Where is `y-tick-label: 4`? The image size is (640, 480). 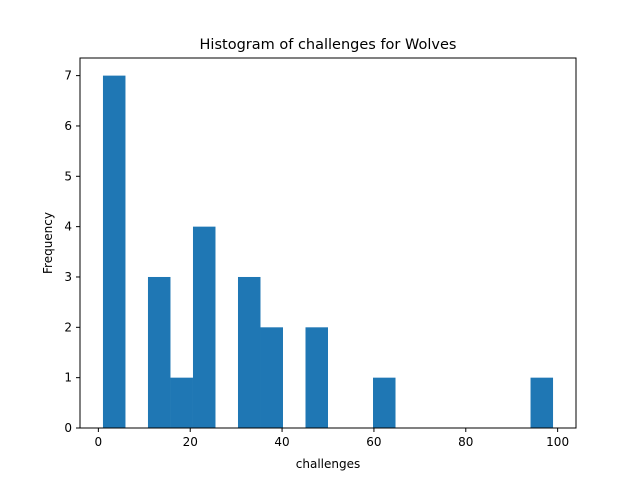
y-tick-label: 4 is located at coordinates (68, 227).